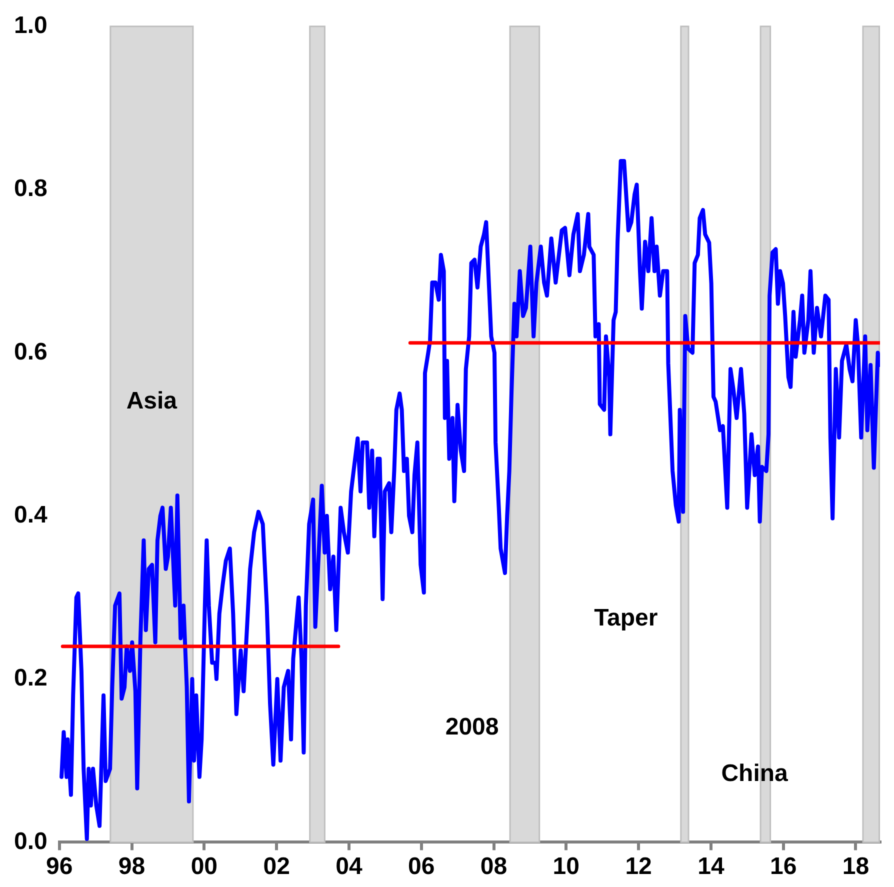 The width and height of the screenshot is (894, 887). Describe the element at coordinates (276, 866) in the screenshot. I see `x-tick-label: 02` at that location.